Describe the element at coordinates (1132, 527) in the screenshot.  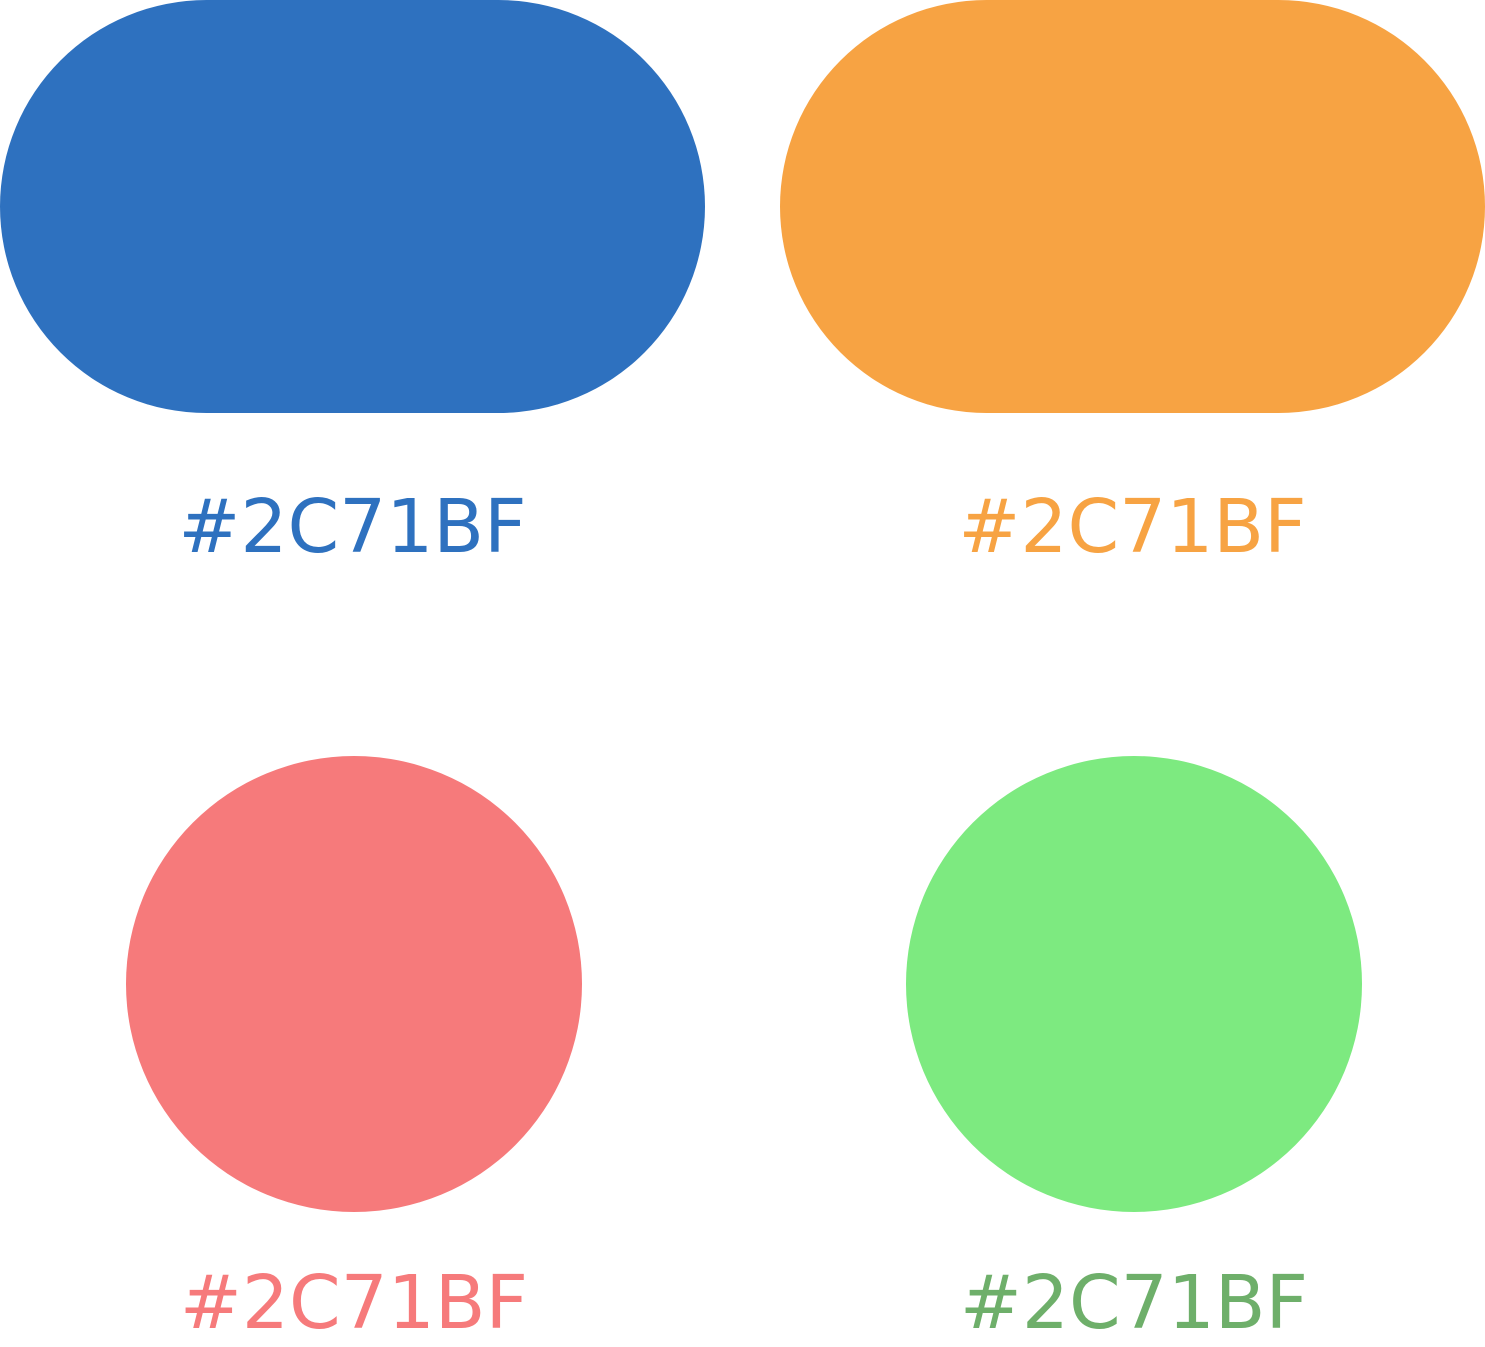
I see `orange-swatch-label: #2C71BF` at that location.